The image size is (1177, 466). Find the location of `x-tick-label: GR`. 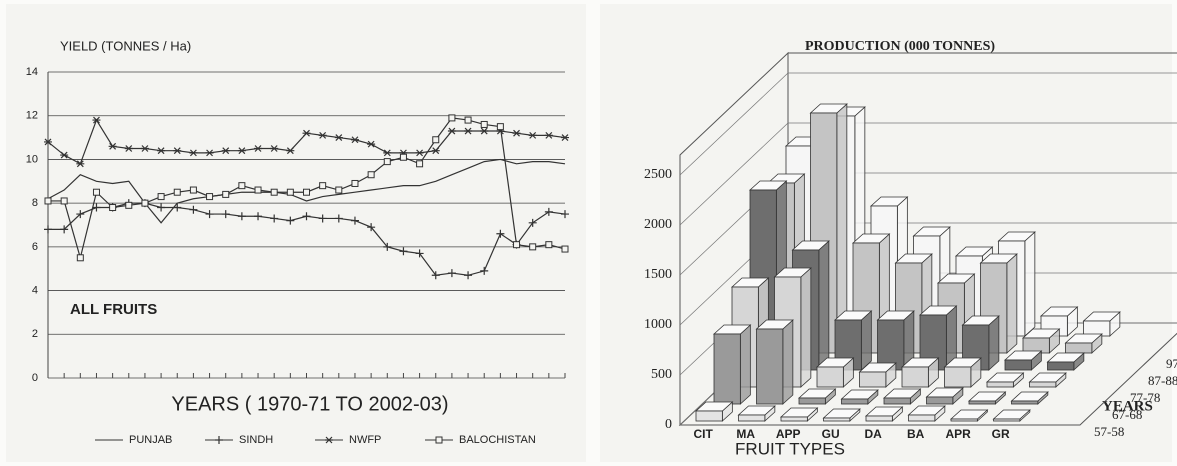

x-tick-label: GR is located at coordinates (1001, 434).